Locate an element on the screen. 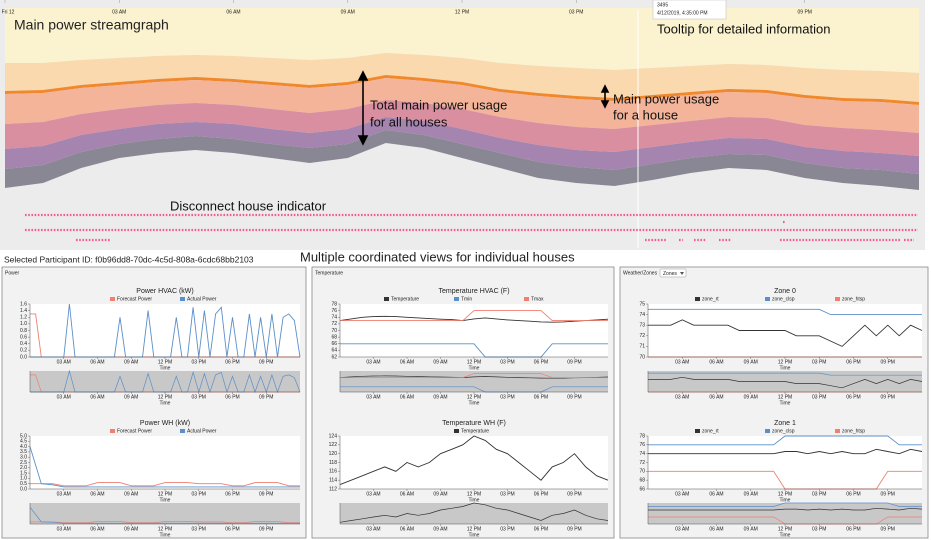 This screenshot has width=931, height=540. y-tick-label: 3.0 is located at coordinates (23, 458).